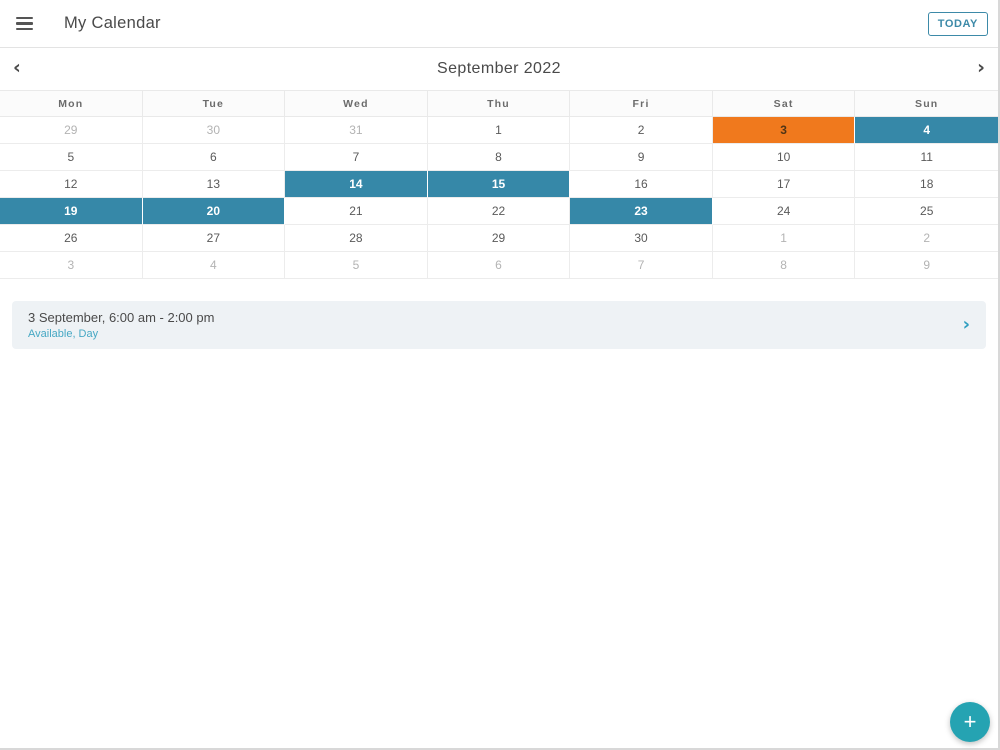 Image resolution: width=1000 pixels, height=750 pixels. Describe the element at coordinates (356, 184) in the screenshot. I see `day-cell: 14` at that location.